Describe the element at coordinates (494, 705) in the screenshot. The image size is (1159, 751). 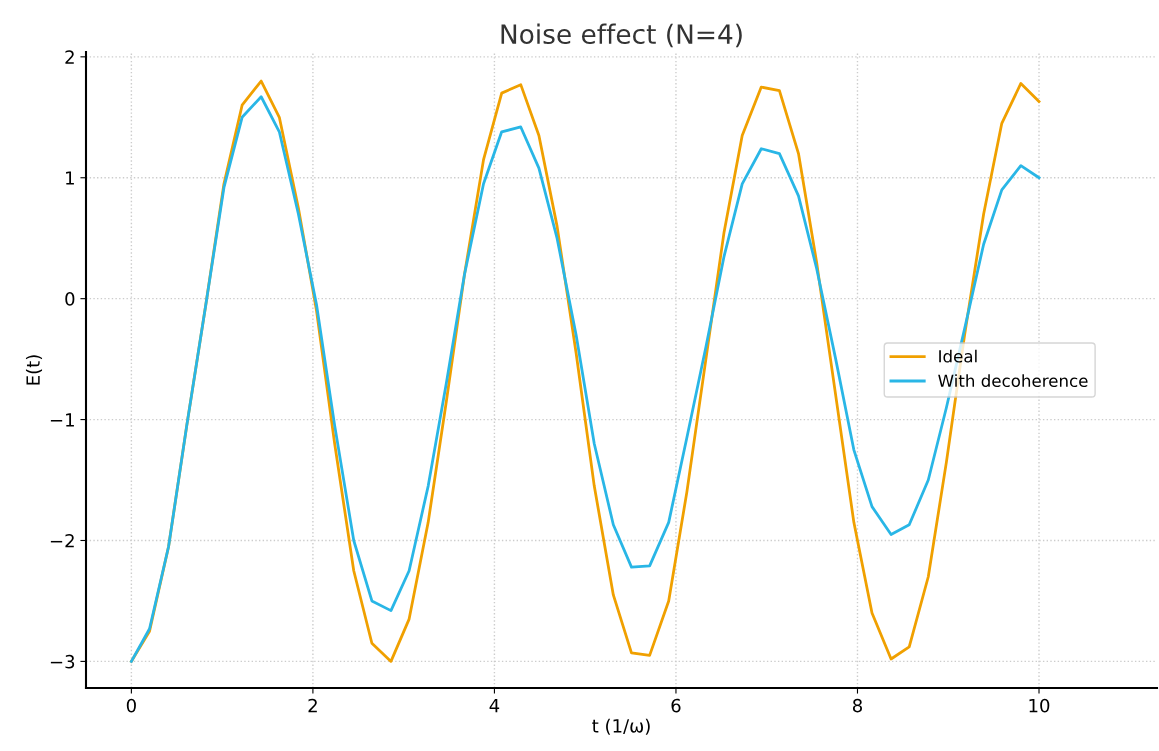
I see `x-tick-label: 4` at that location.